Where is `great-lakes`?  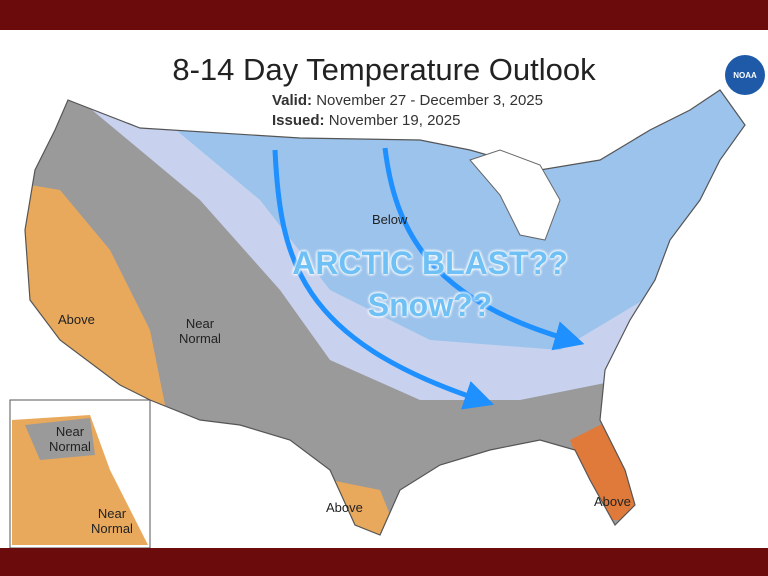 great-lakes is located at coordinates (515, 195).